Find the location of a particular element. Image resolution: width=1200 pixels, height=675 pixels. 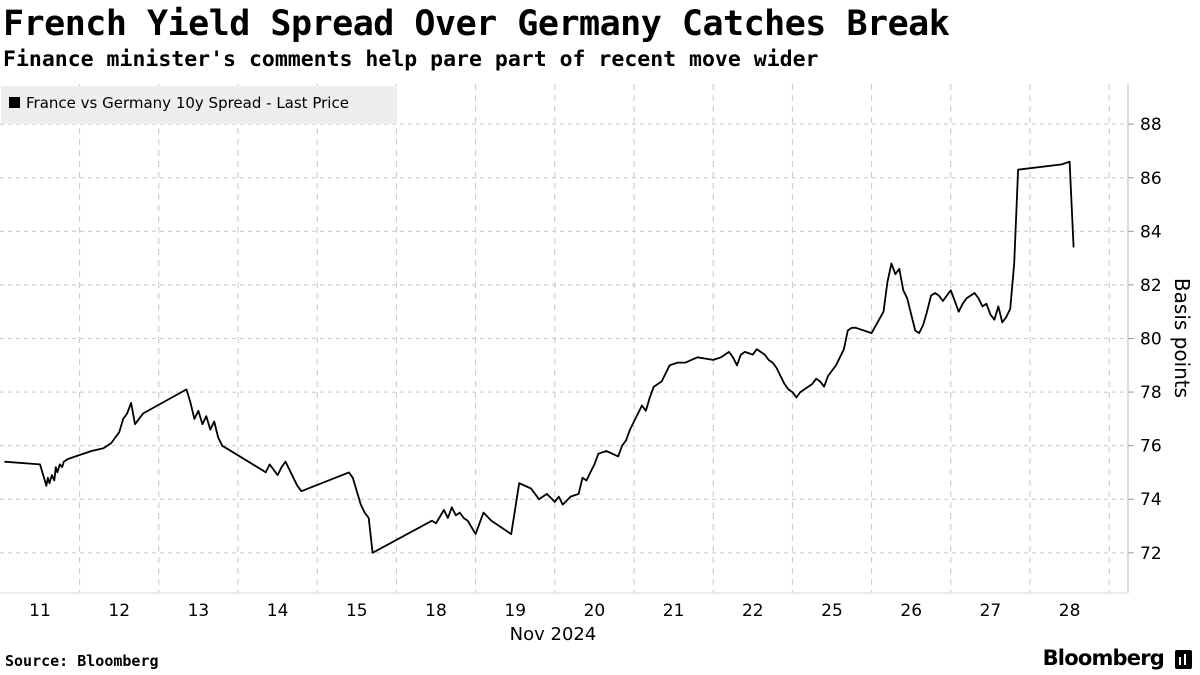

bloomberg-logo: Bloomberg is located at coordinates (1103, 658).